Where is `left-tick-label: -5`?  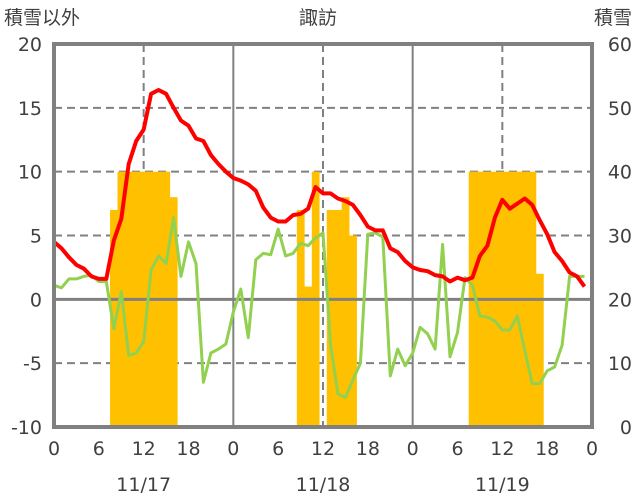
left-tick-label: -5 is located at coordinates (32, 364).